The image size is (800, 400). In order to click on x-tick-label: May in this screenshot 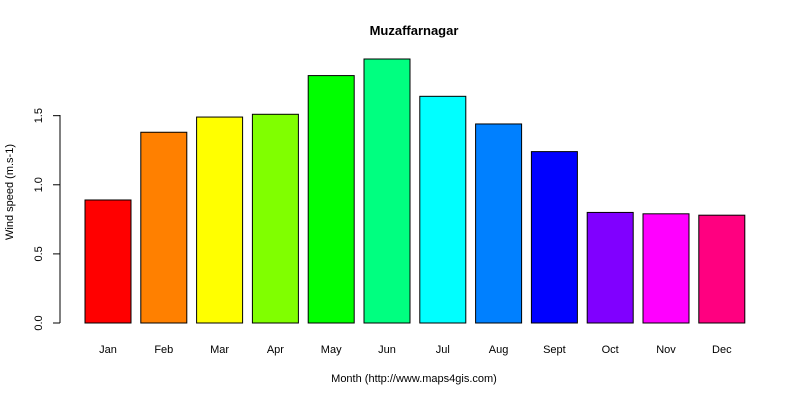, I will do `click(331, 350)`.